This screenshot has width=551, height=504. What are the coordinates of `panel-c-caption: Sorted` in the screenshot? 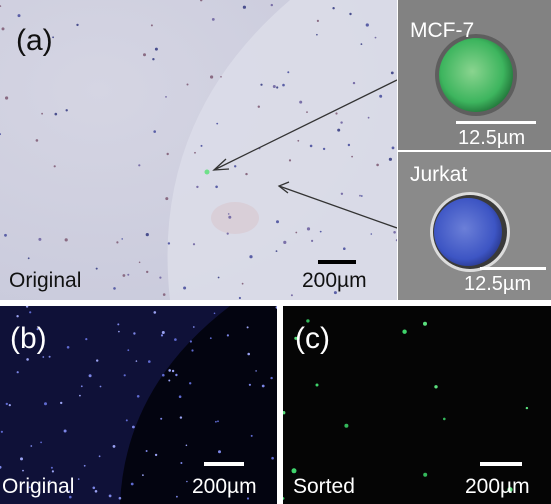 It's located at (324, 486).